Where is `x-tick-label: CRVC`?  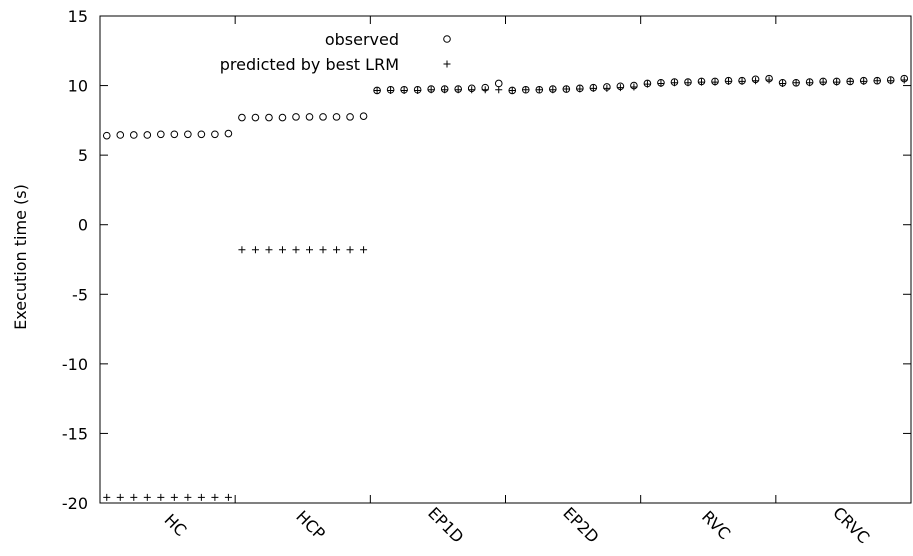
x-tick-label: CRVC is located at coordinates (851, 525).